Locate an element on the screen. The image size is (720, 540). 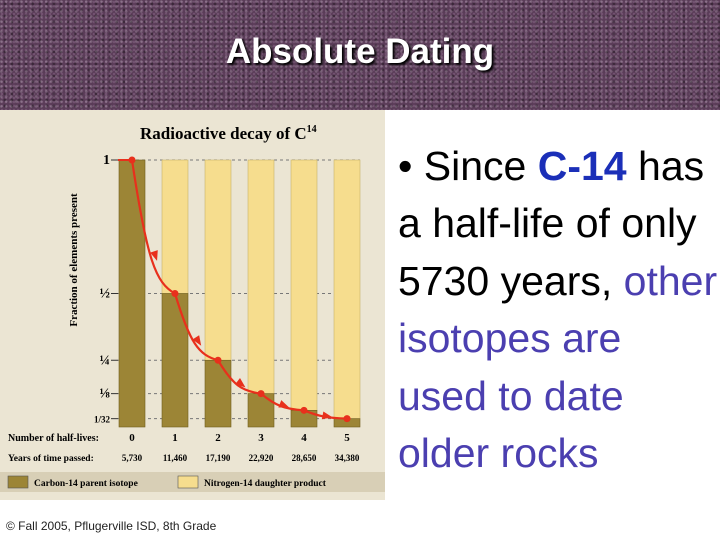
half-life-label-4: 4 is located at coordinates (304, 438).